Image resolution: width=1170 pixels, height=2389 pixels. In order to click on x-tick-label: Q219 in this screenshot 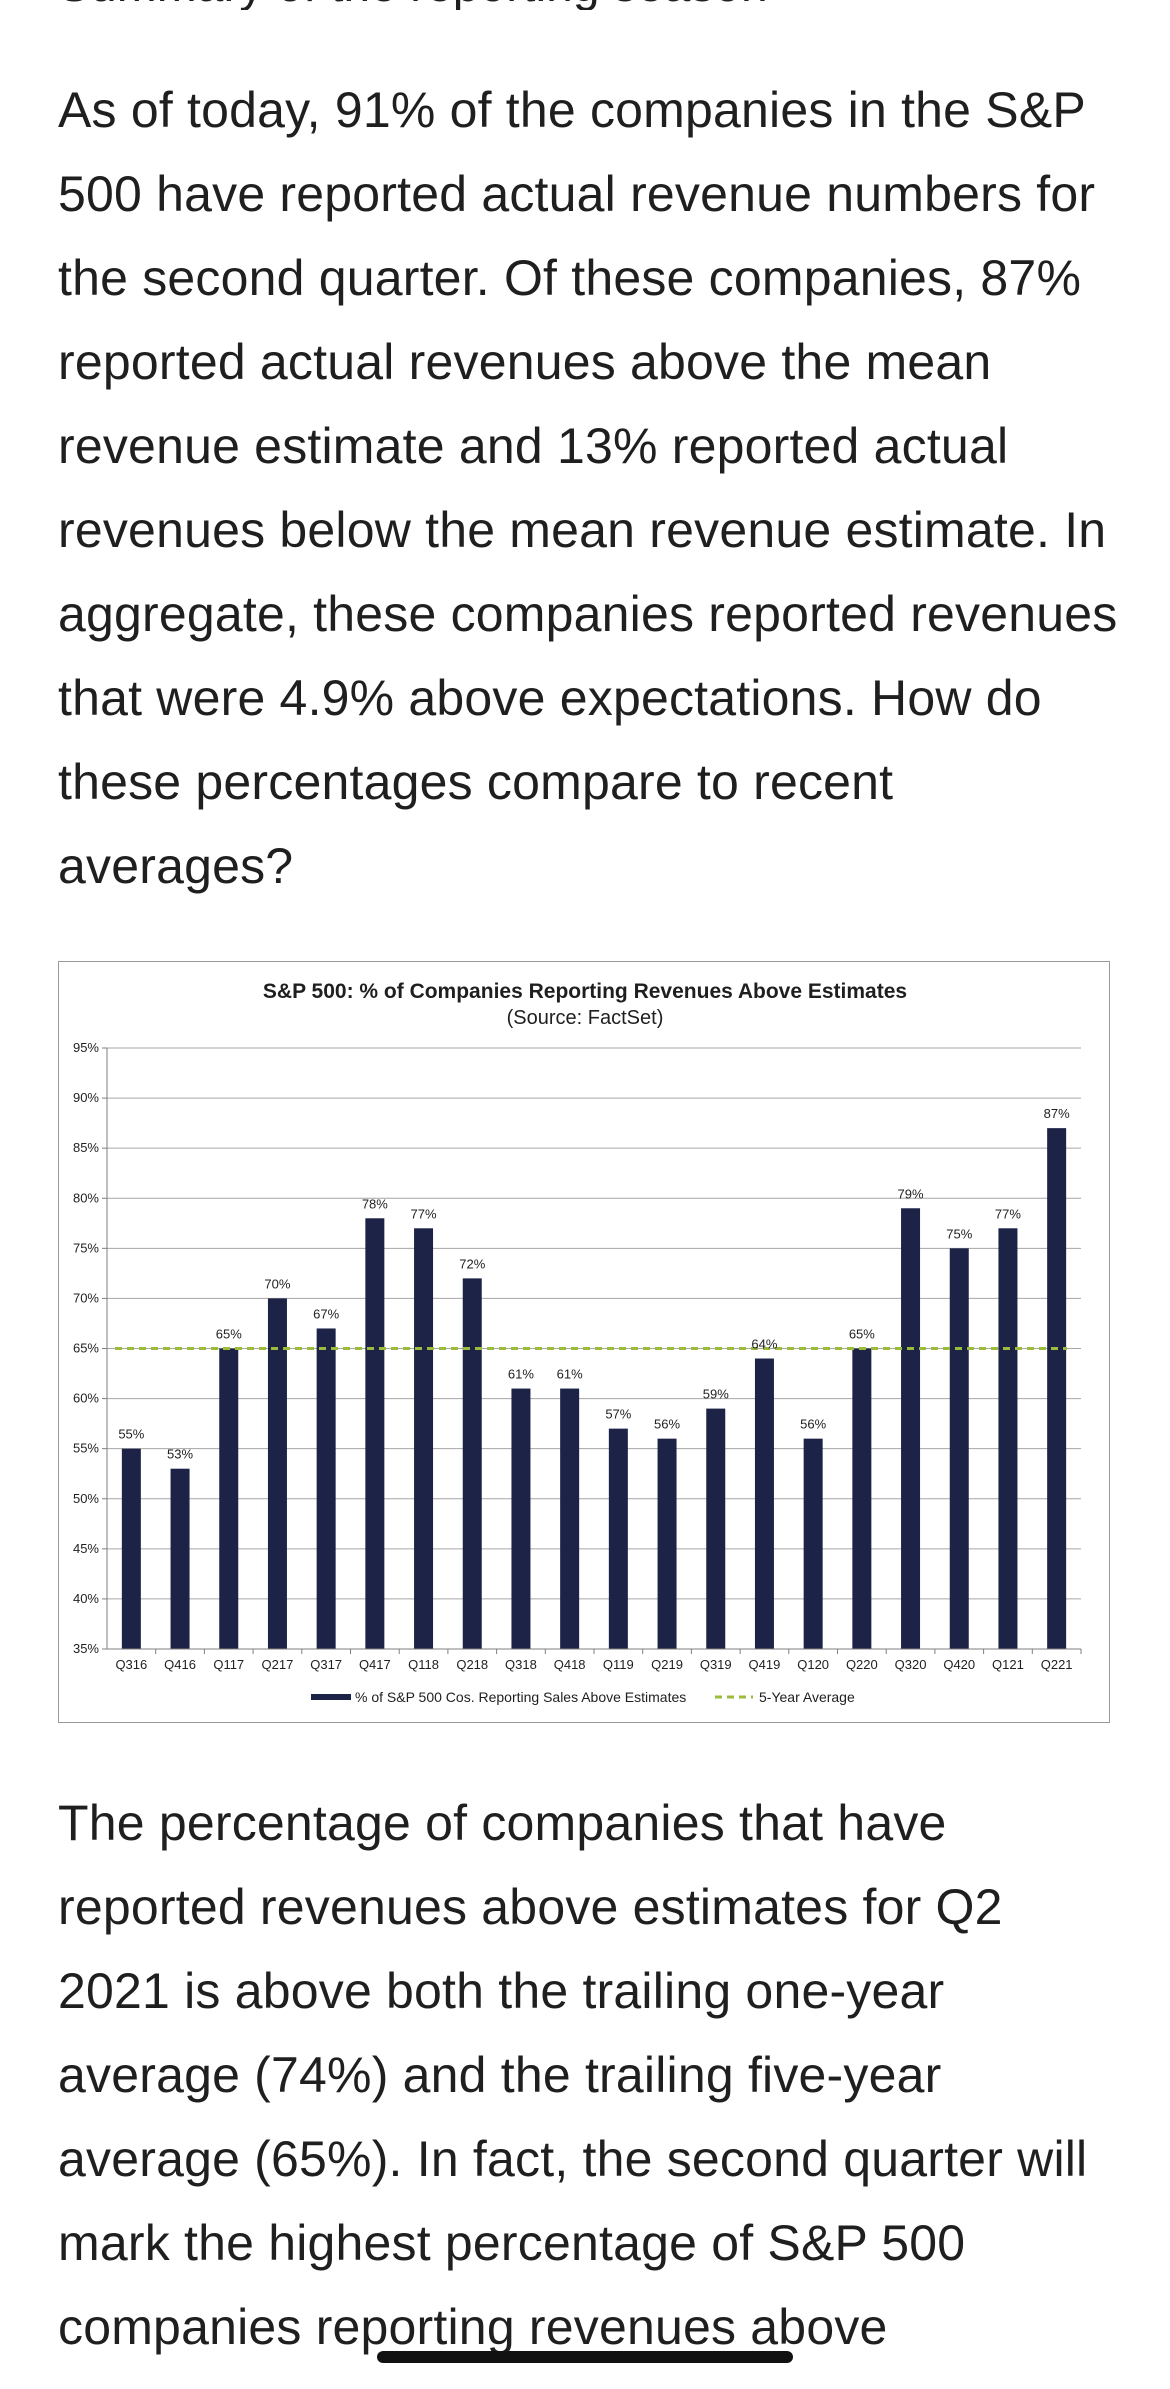, I will do `click(667, 1664)`.